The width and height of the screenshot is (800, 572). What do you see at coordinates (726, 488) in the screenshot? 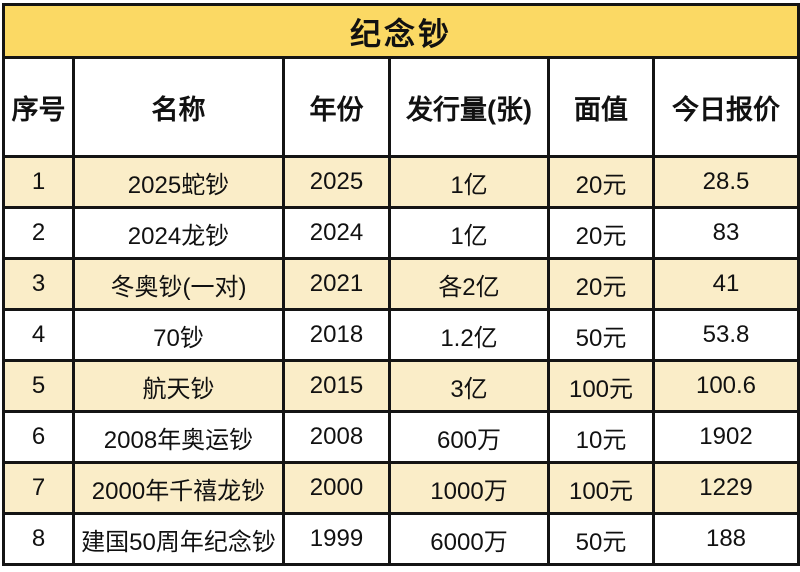
I see `cell-today-quote: 1229` at bounding box center [726, 488].